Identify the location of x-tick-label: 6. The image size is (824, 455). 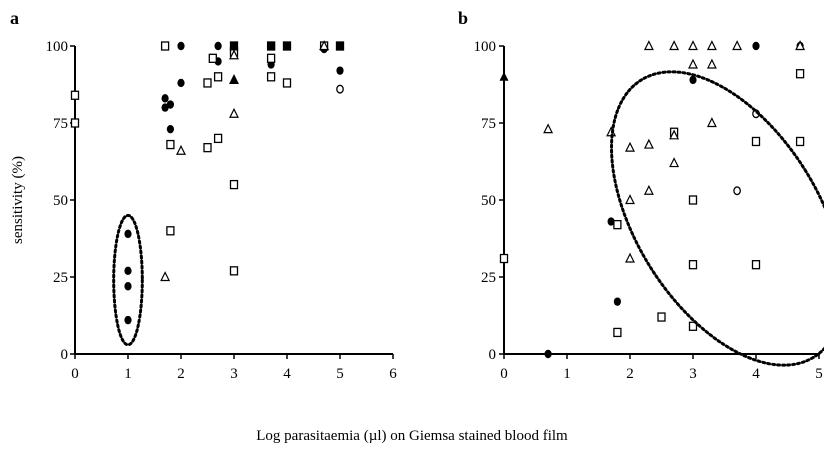
(393, 374).